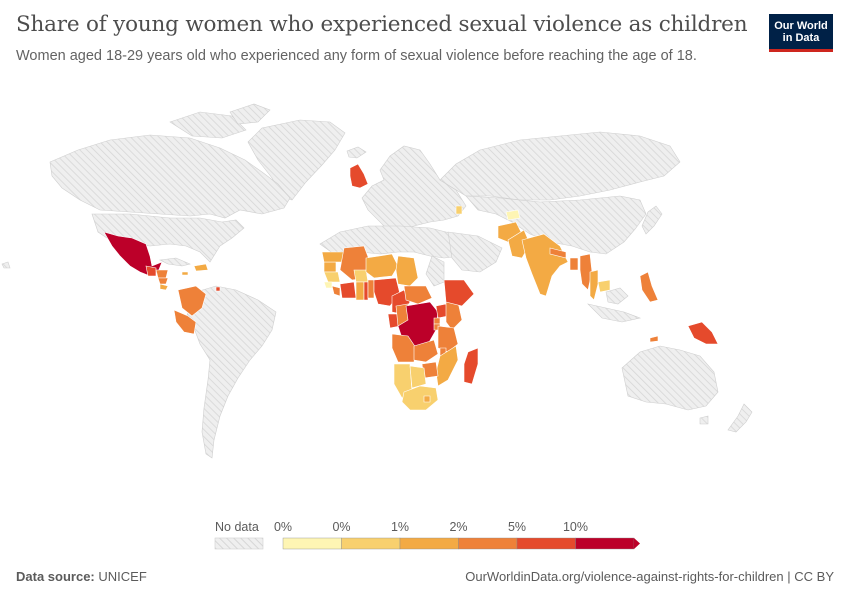 The width and height of the screenshot is (850, 600). I want to click on country-kenya, so click(454, 316).